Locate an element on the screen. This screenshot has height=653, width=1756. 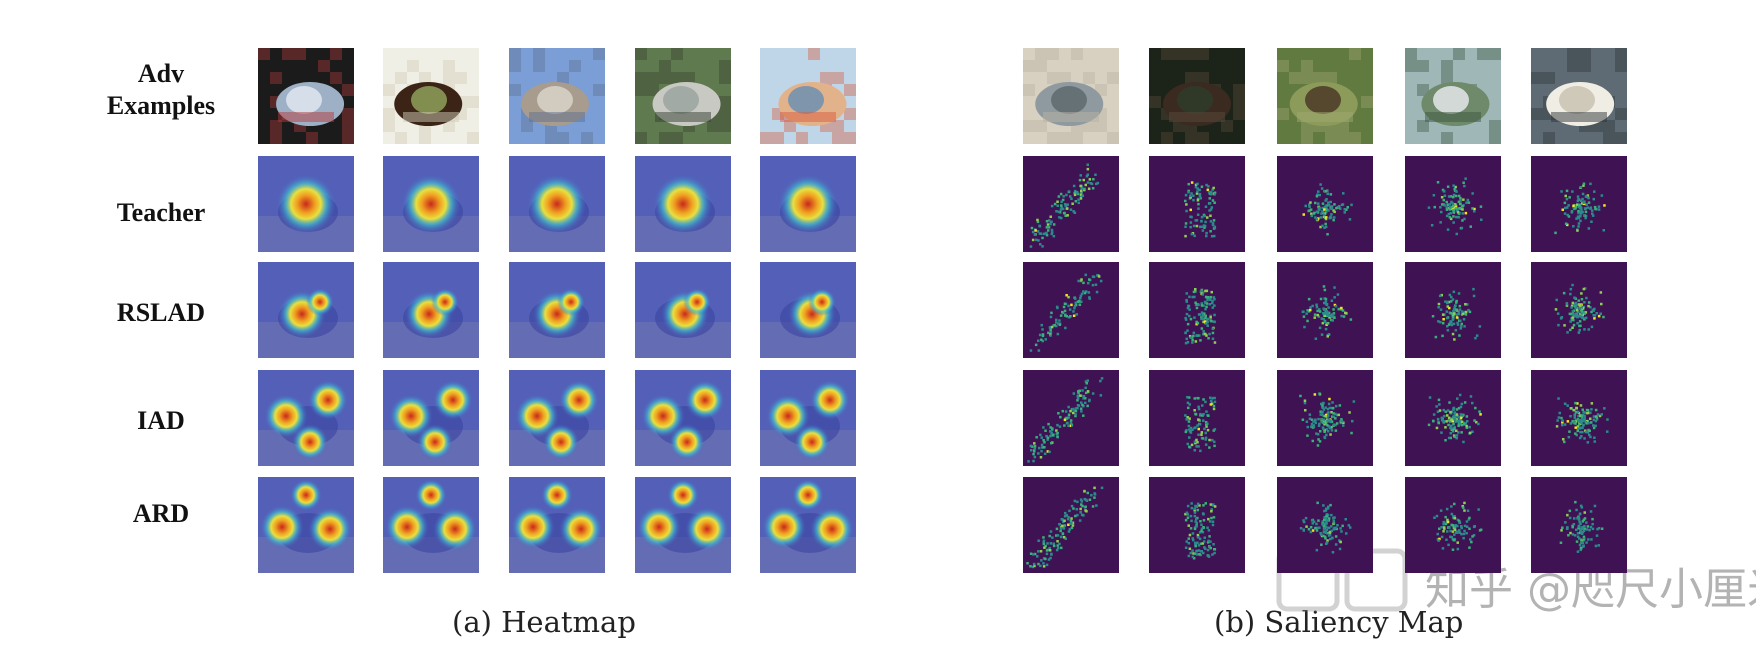
saliency-tile-rslad-bird is located at coordinates (1071, 310).